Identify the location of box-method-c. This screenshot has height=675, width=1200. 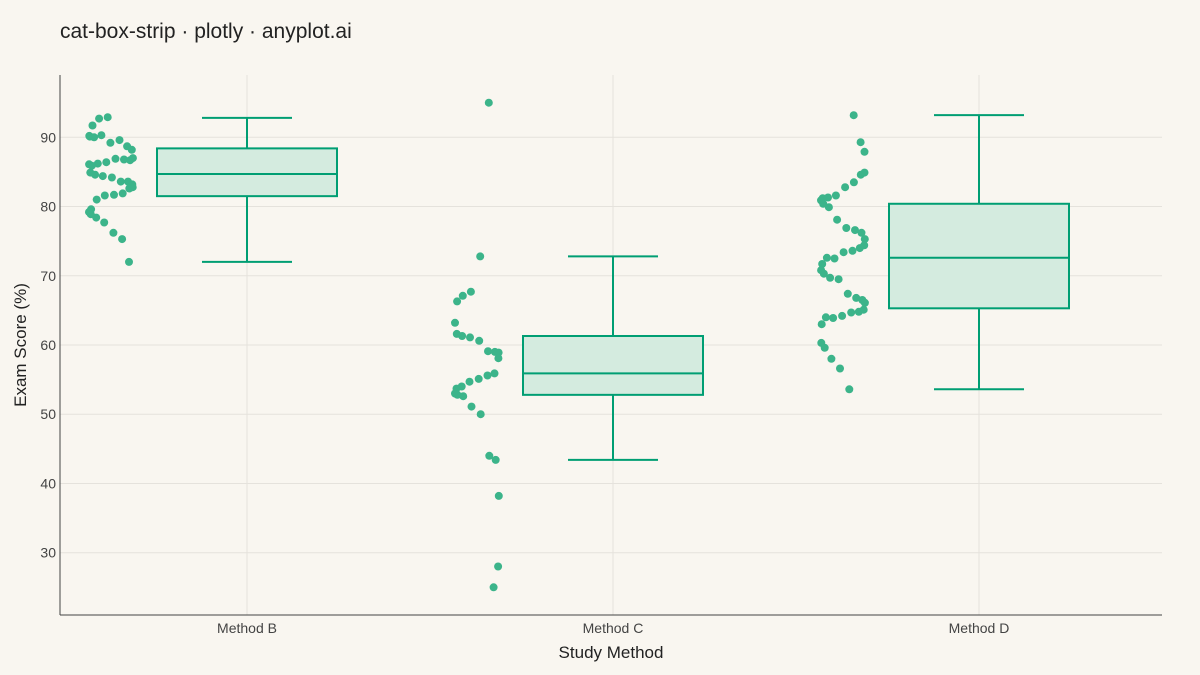
(613, 358).